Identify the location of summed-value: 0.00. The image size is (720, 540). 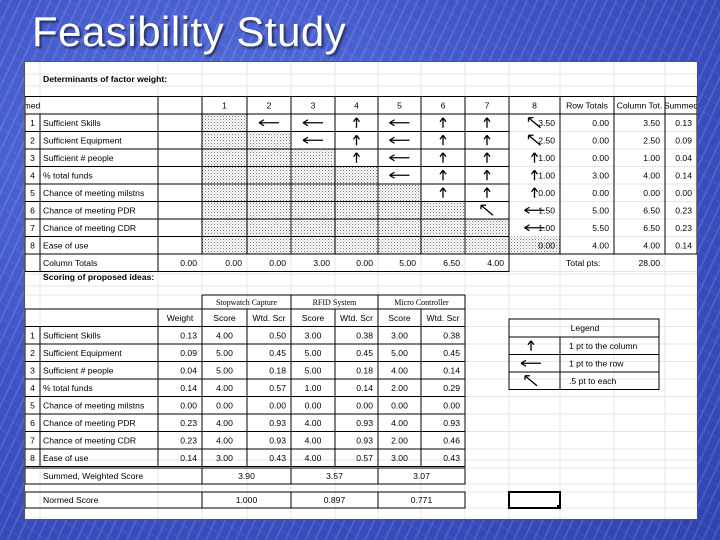
(651, 193).